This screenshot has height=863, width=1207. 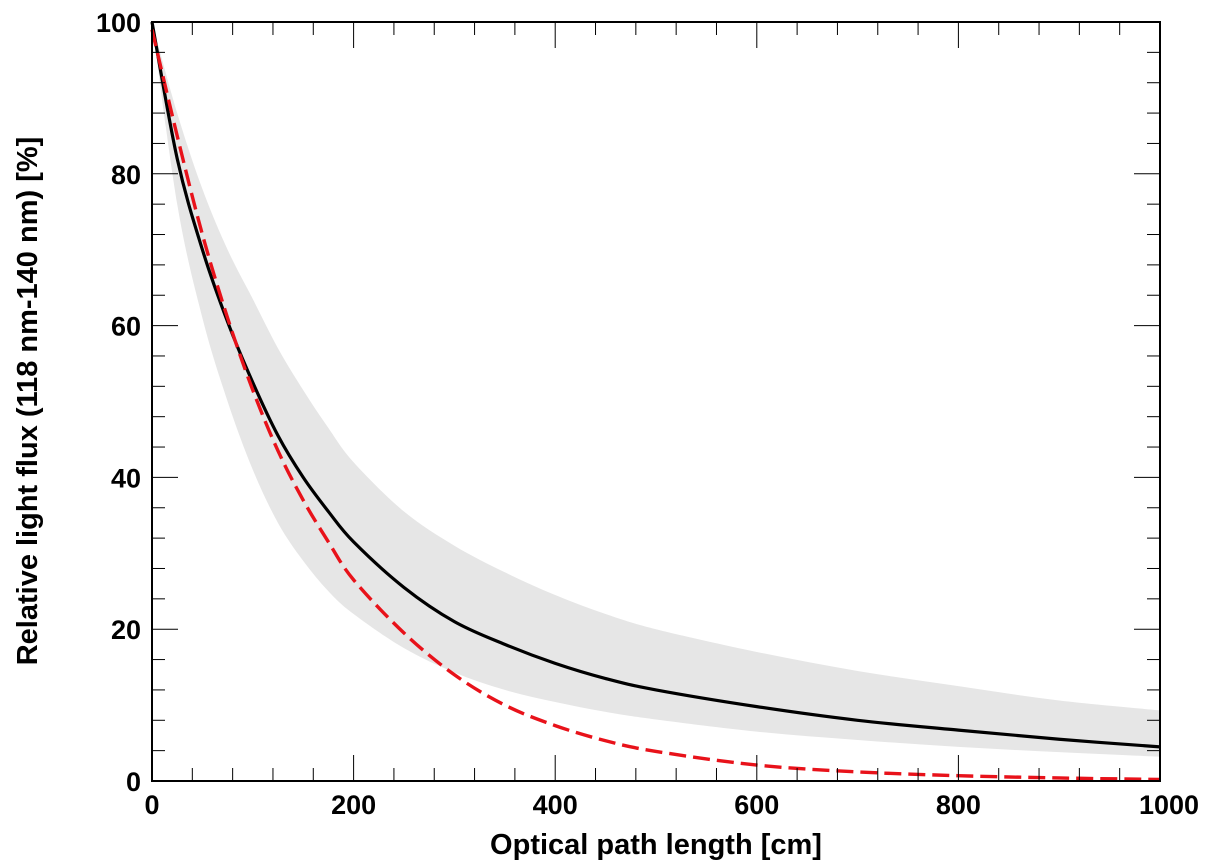 I want to click on x-tick-label: 0, so click(x=151, y=805).